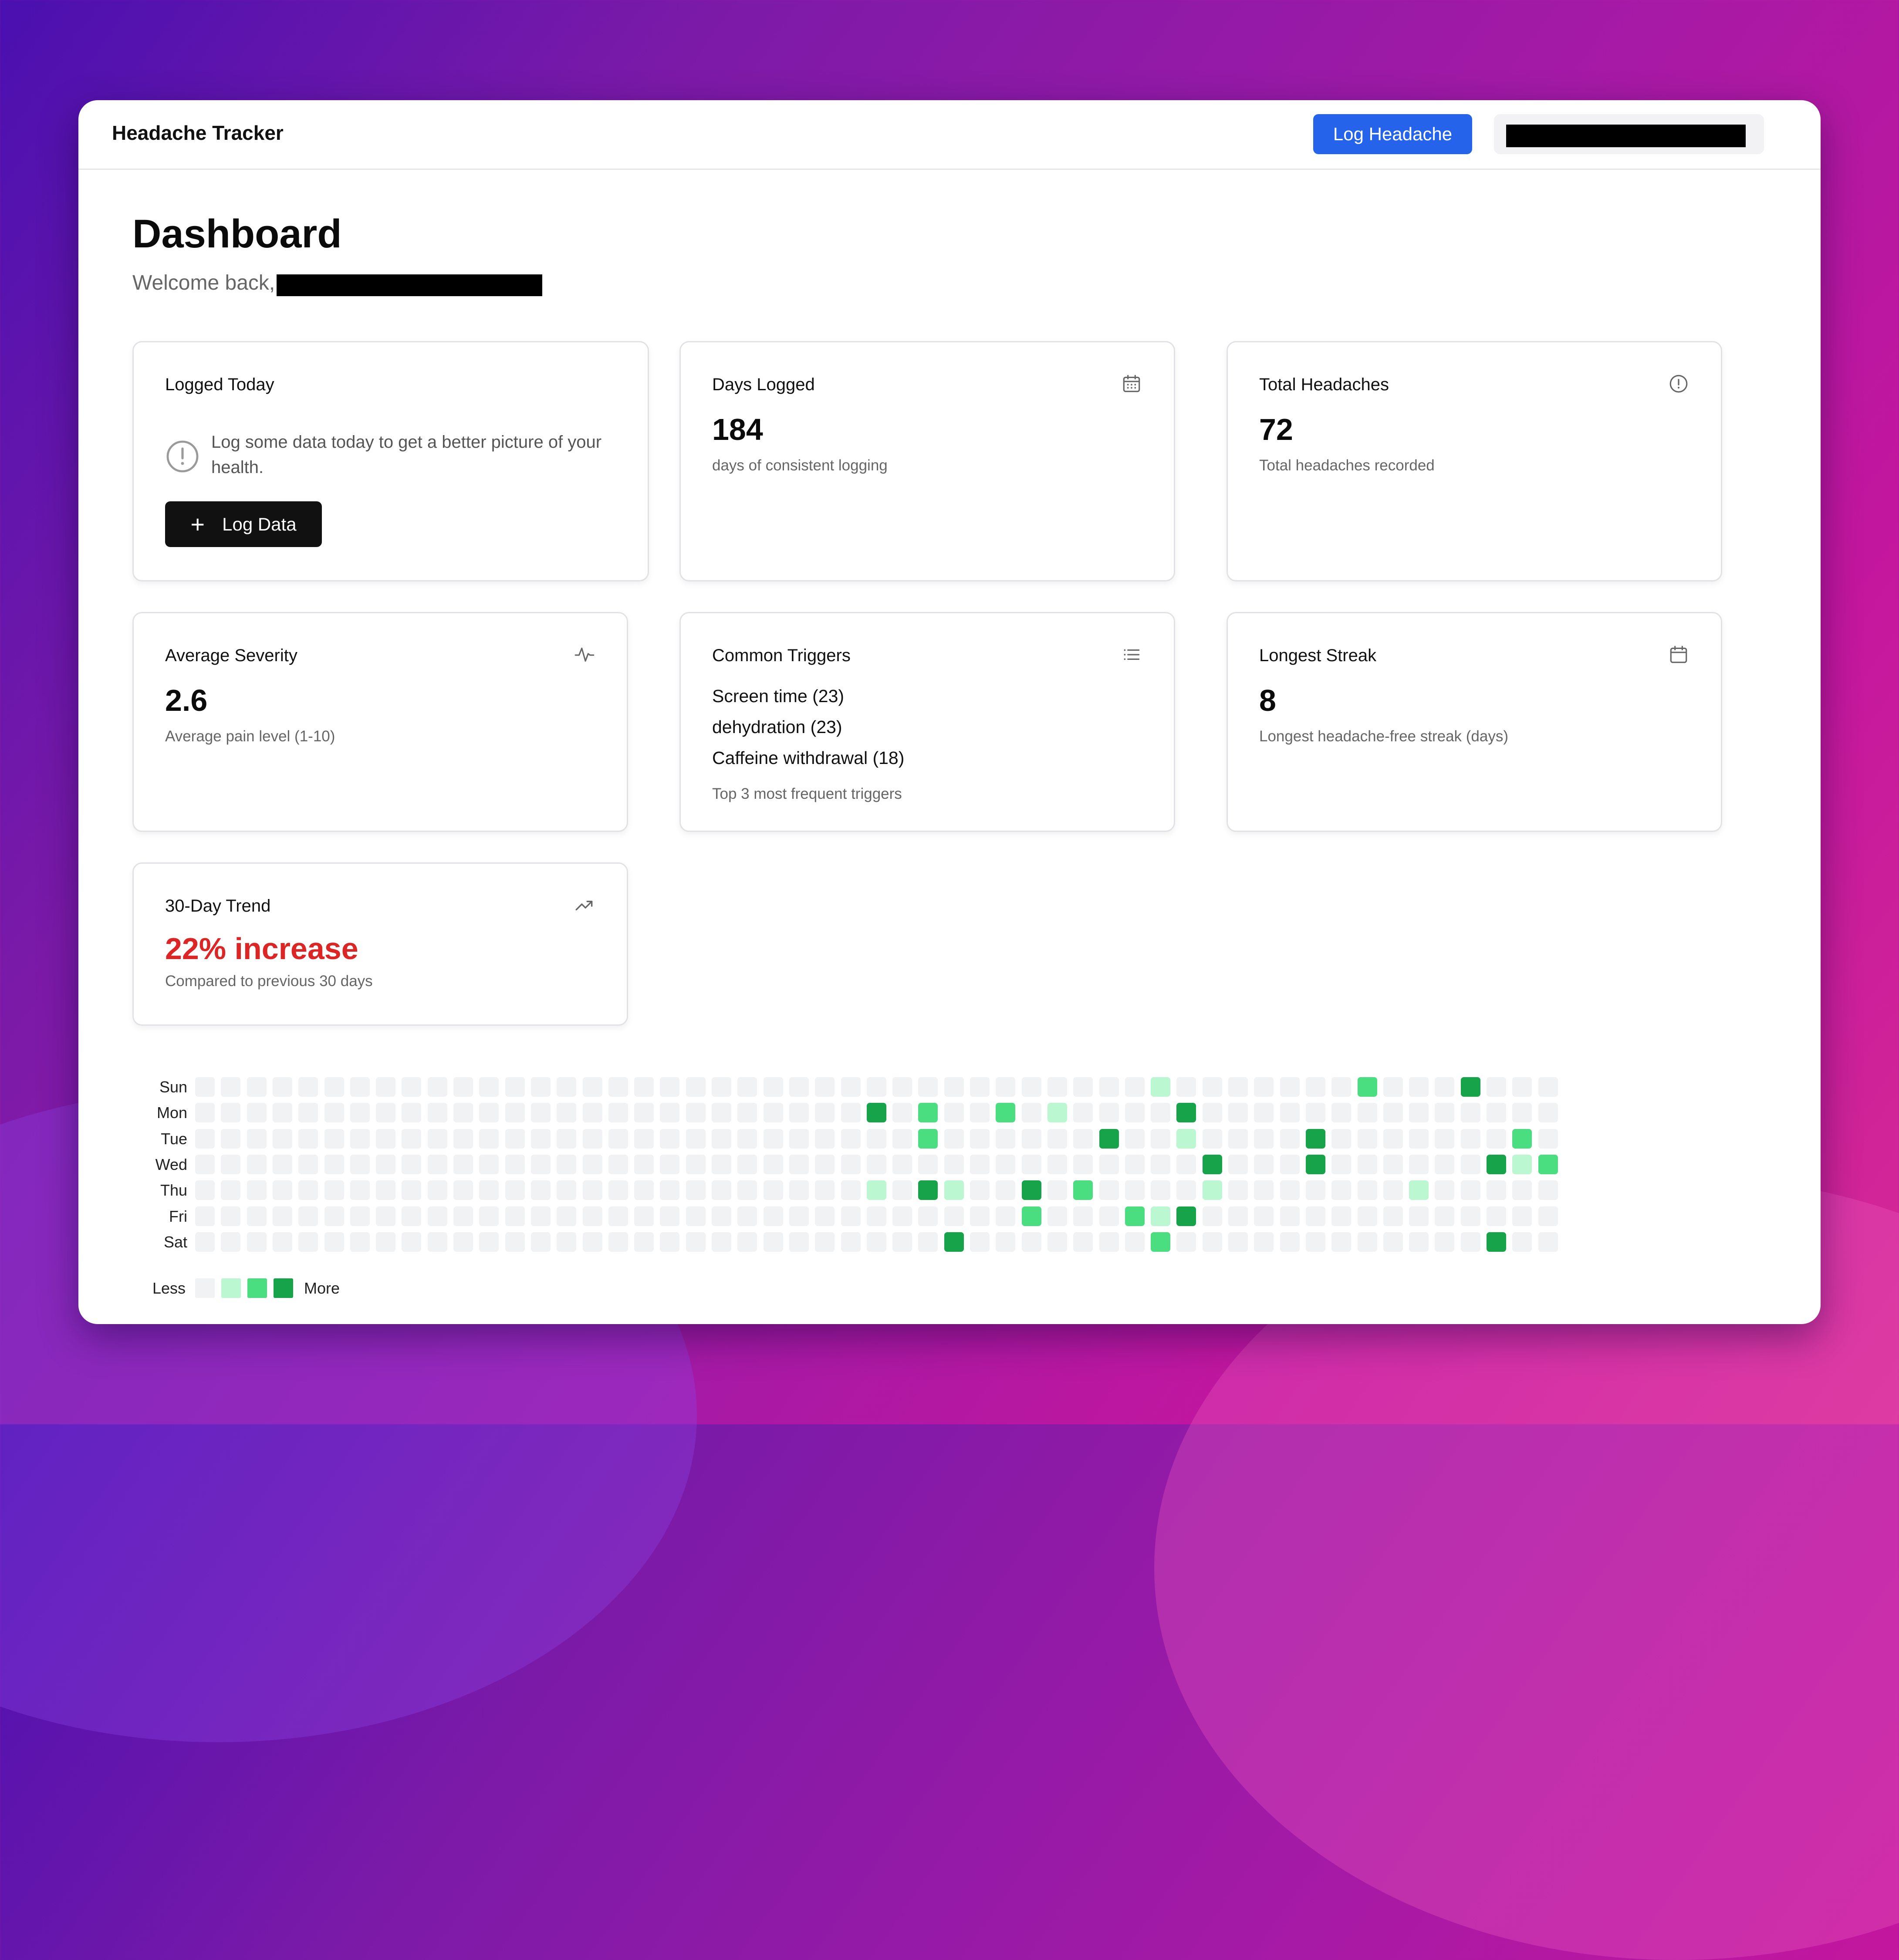 The height and width of the screenshot is (1960, 1899). I want to click on log-headache-button: Log Headache, so click(1392, 134).